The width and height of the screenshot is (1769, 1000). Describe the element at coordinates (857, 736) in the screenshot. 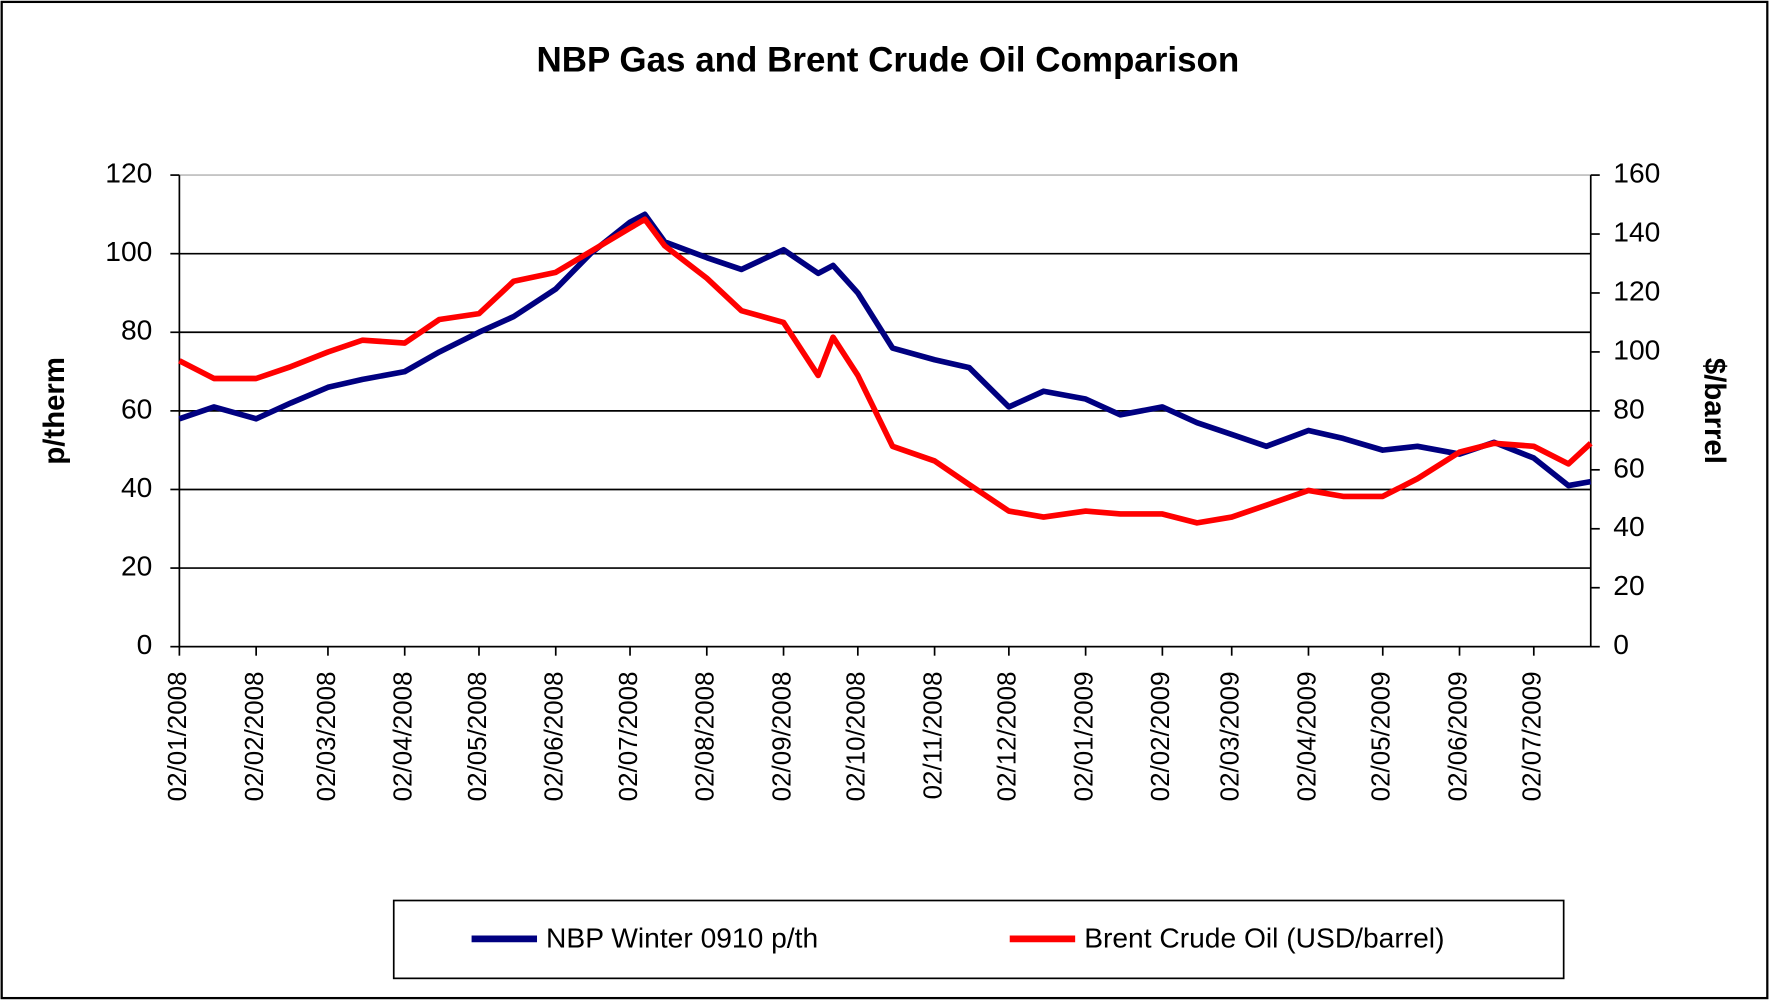

I see `x-tick-label: 02/10/2008` at that location.